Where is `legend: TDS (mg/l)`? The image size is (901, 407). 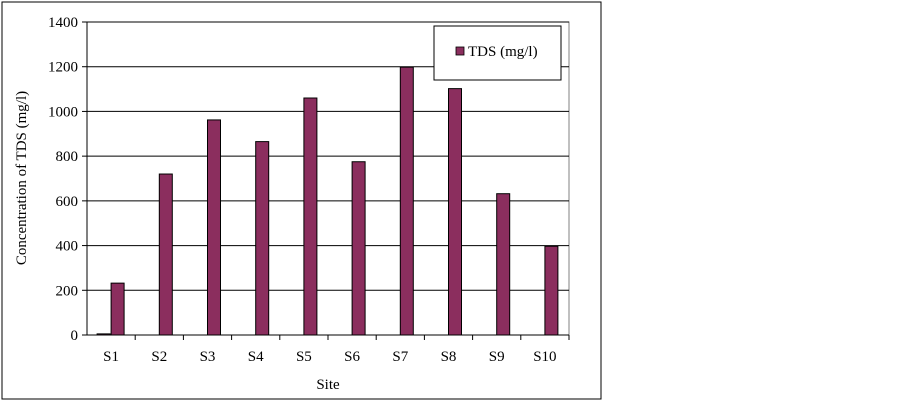 legend: TDS (mg/l) is located at coordinates (497, 53).